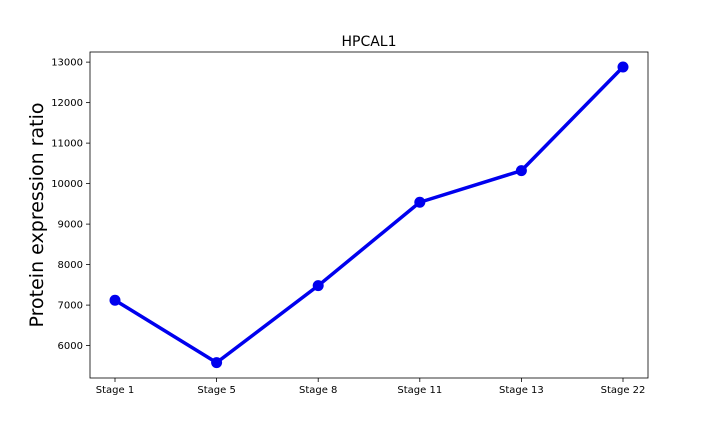  I want to click on y-tick-label: 8000, so click(70, 265).